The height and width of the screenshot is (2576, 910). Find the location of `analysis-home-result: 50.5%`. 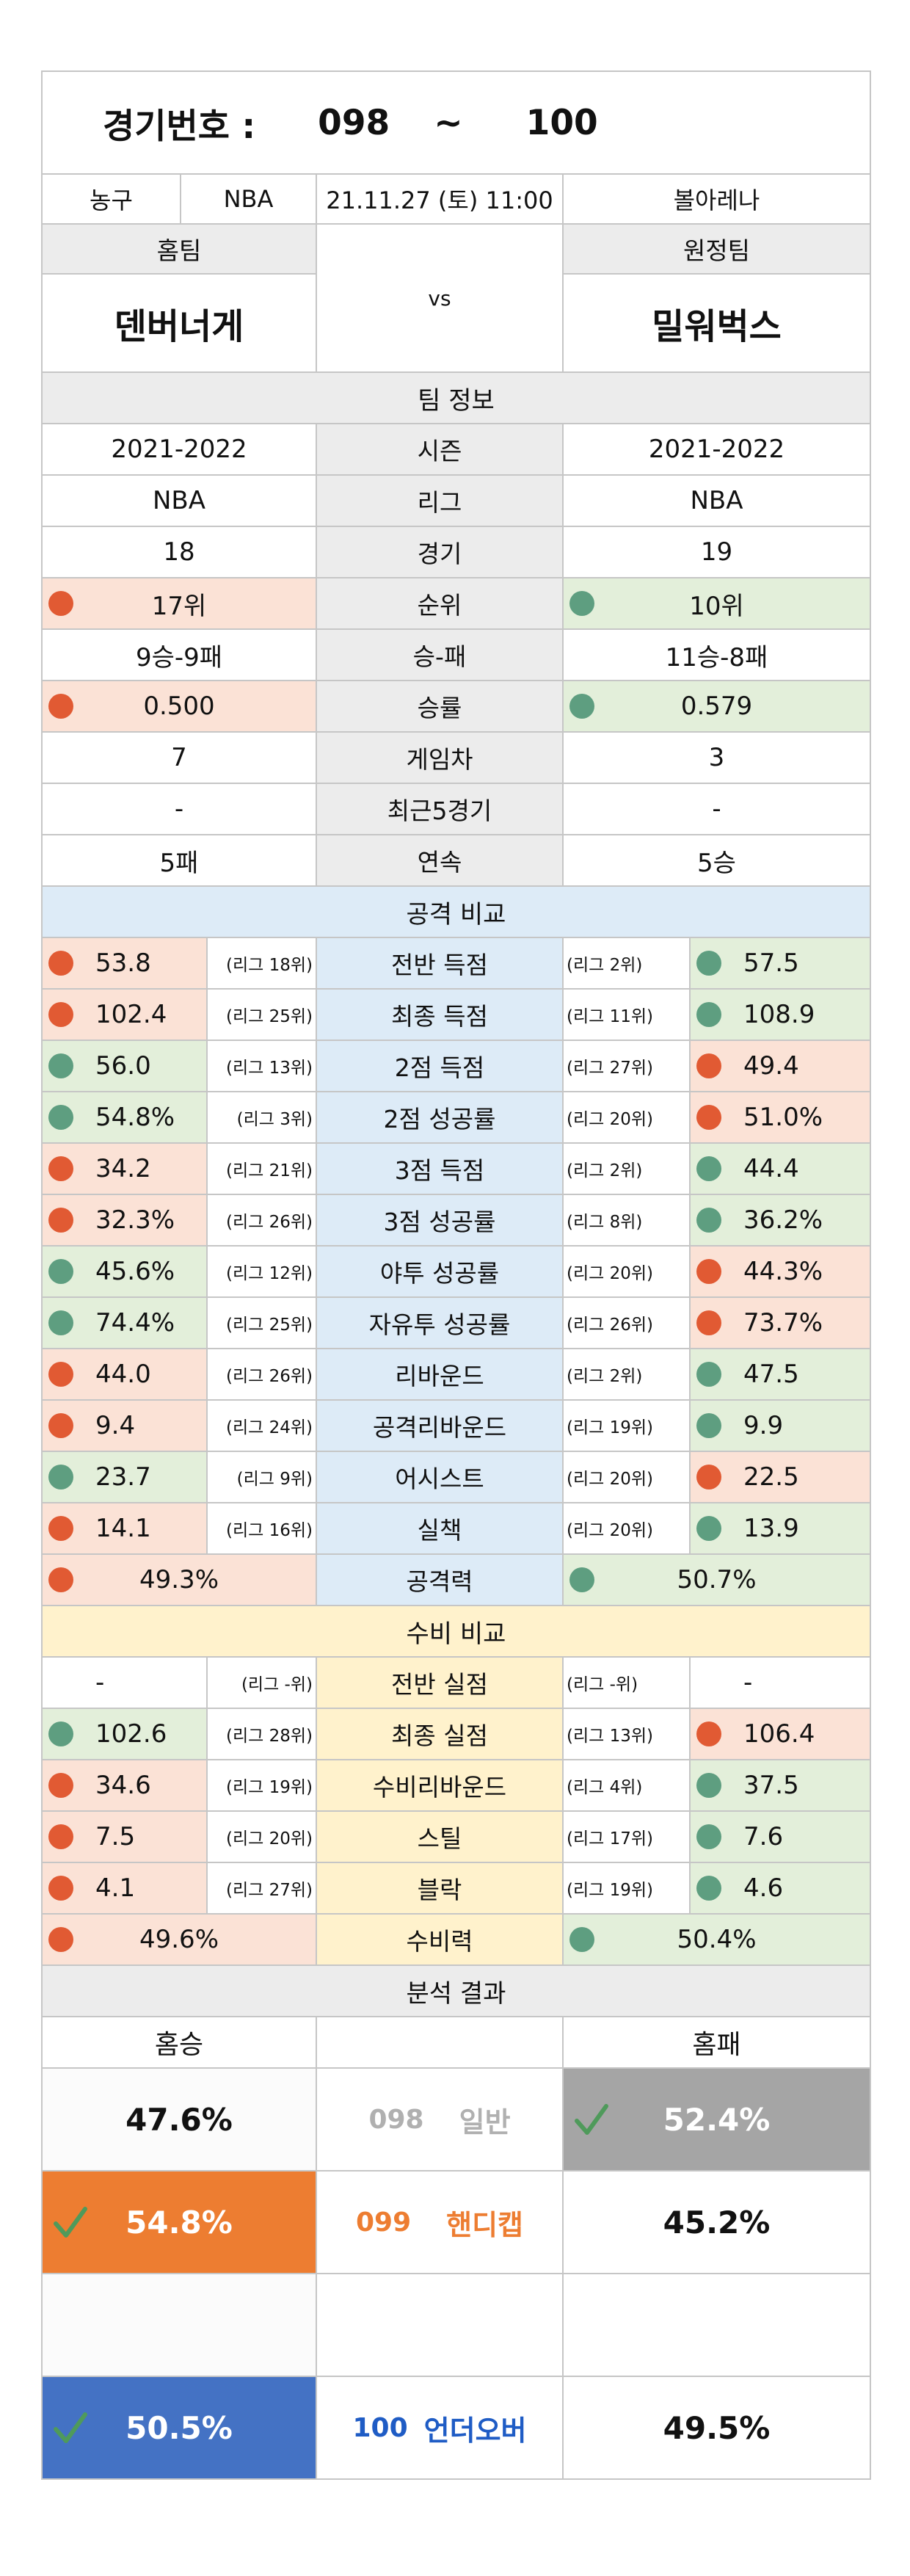

analysis-home-result: 50.5% is located at coordinates (179, 2428).